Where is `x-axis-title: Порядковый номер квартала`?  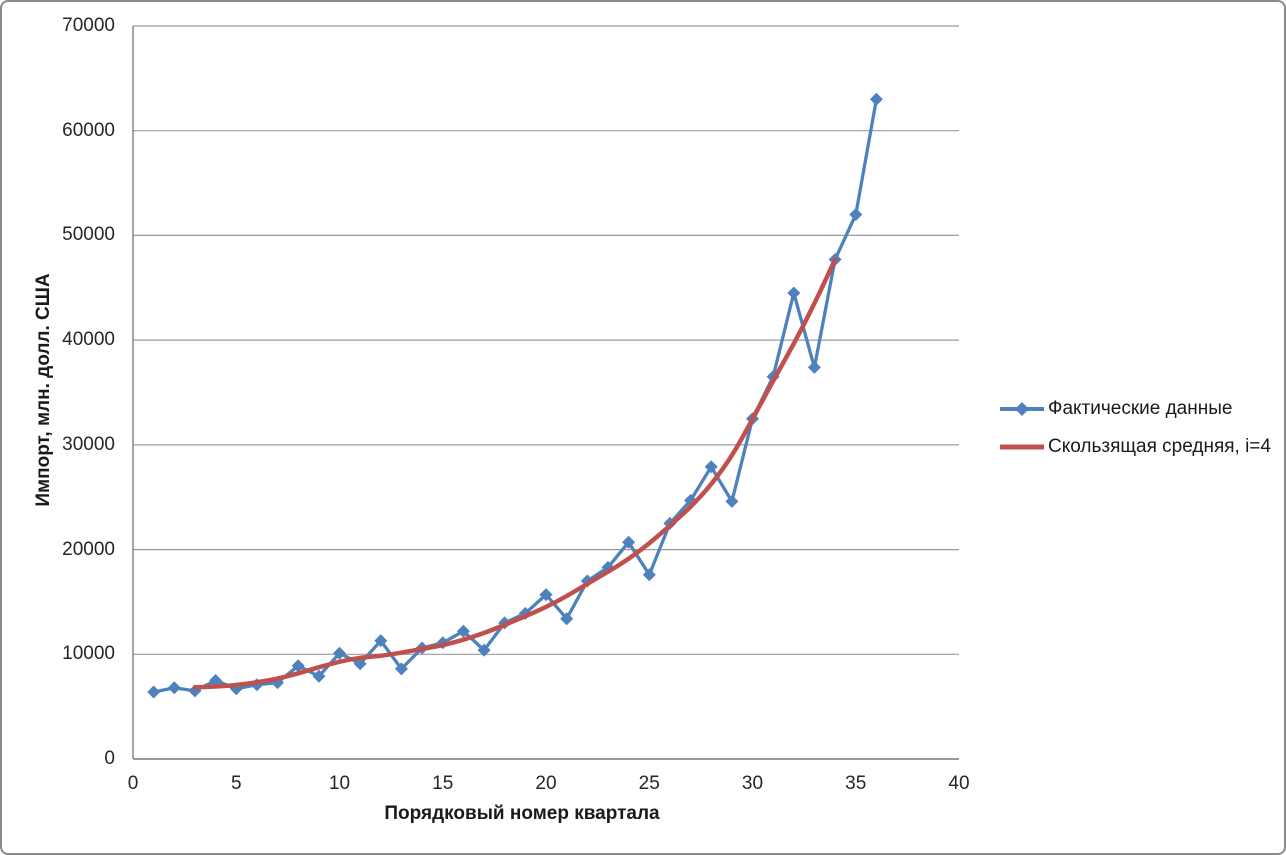
x-axis-title: Порядковый номер квартала is located at coordinates (522, 813).